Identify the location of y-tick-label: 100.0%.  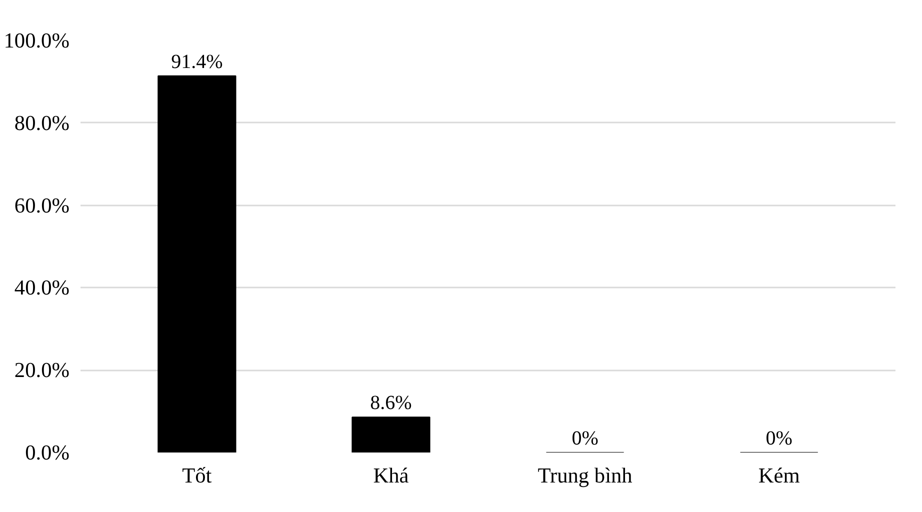
(37, 40).